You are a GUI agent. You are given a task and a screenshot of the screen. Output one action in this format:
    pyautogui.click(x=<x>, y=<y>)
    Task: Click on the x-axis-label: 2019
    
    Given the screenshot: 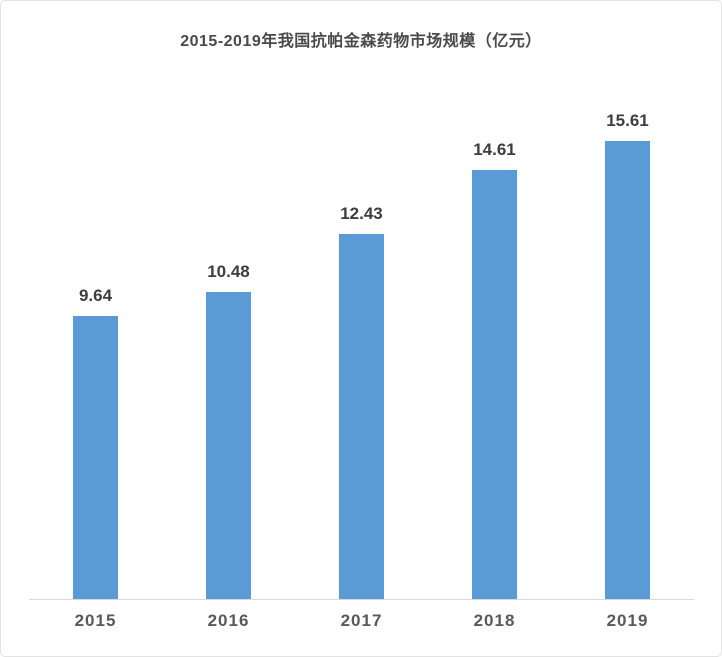 What is the action you would take?
    pyautogui.click(x=627, y=620)
    